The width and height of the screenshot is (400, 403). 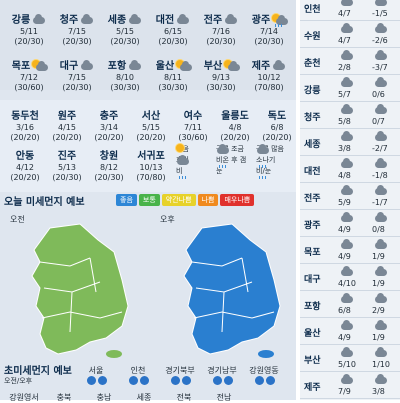 I want to click on temp-pm: -1/8, so click(x=380, y=175).